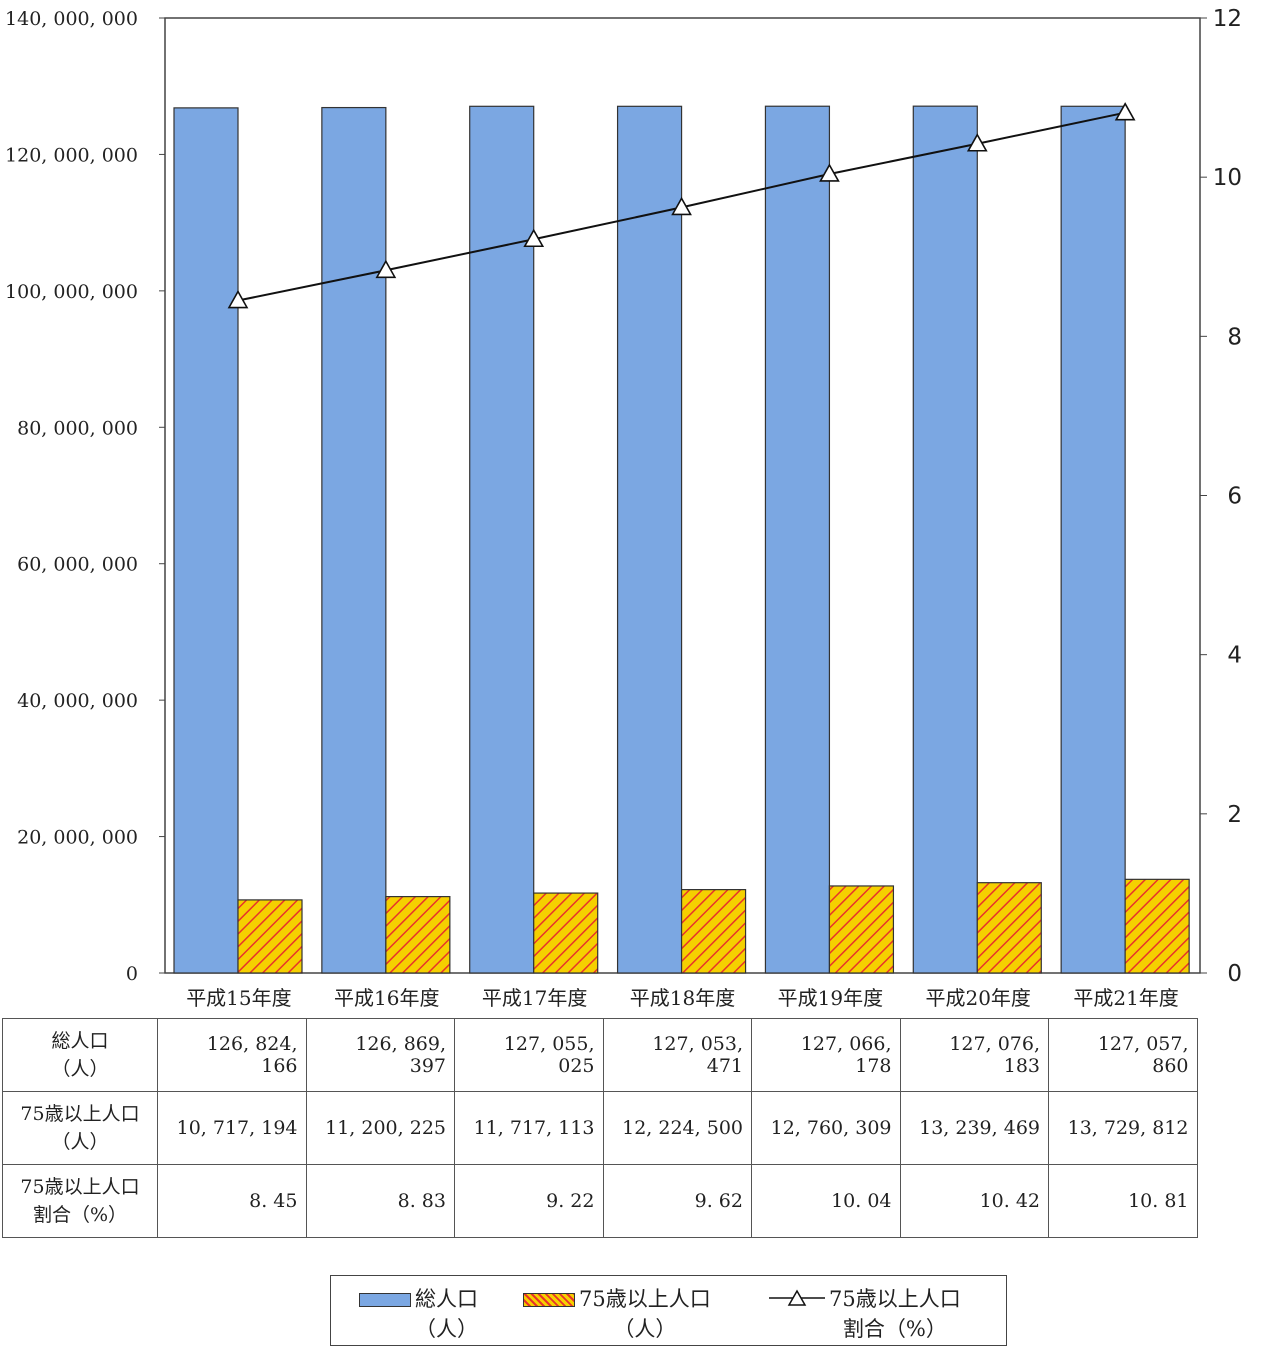  I want to click on table-cell: 10. 81, so click(1123, 1201).